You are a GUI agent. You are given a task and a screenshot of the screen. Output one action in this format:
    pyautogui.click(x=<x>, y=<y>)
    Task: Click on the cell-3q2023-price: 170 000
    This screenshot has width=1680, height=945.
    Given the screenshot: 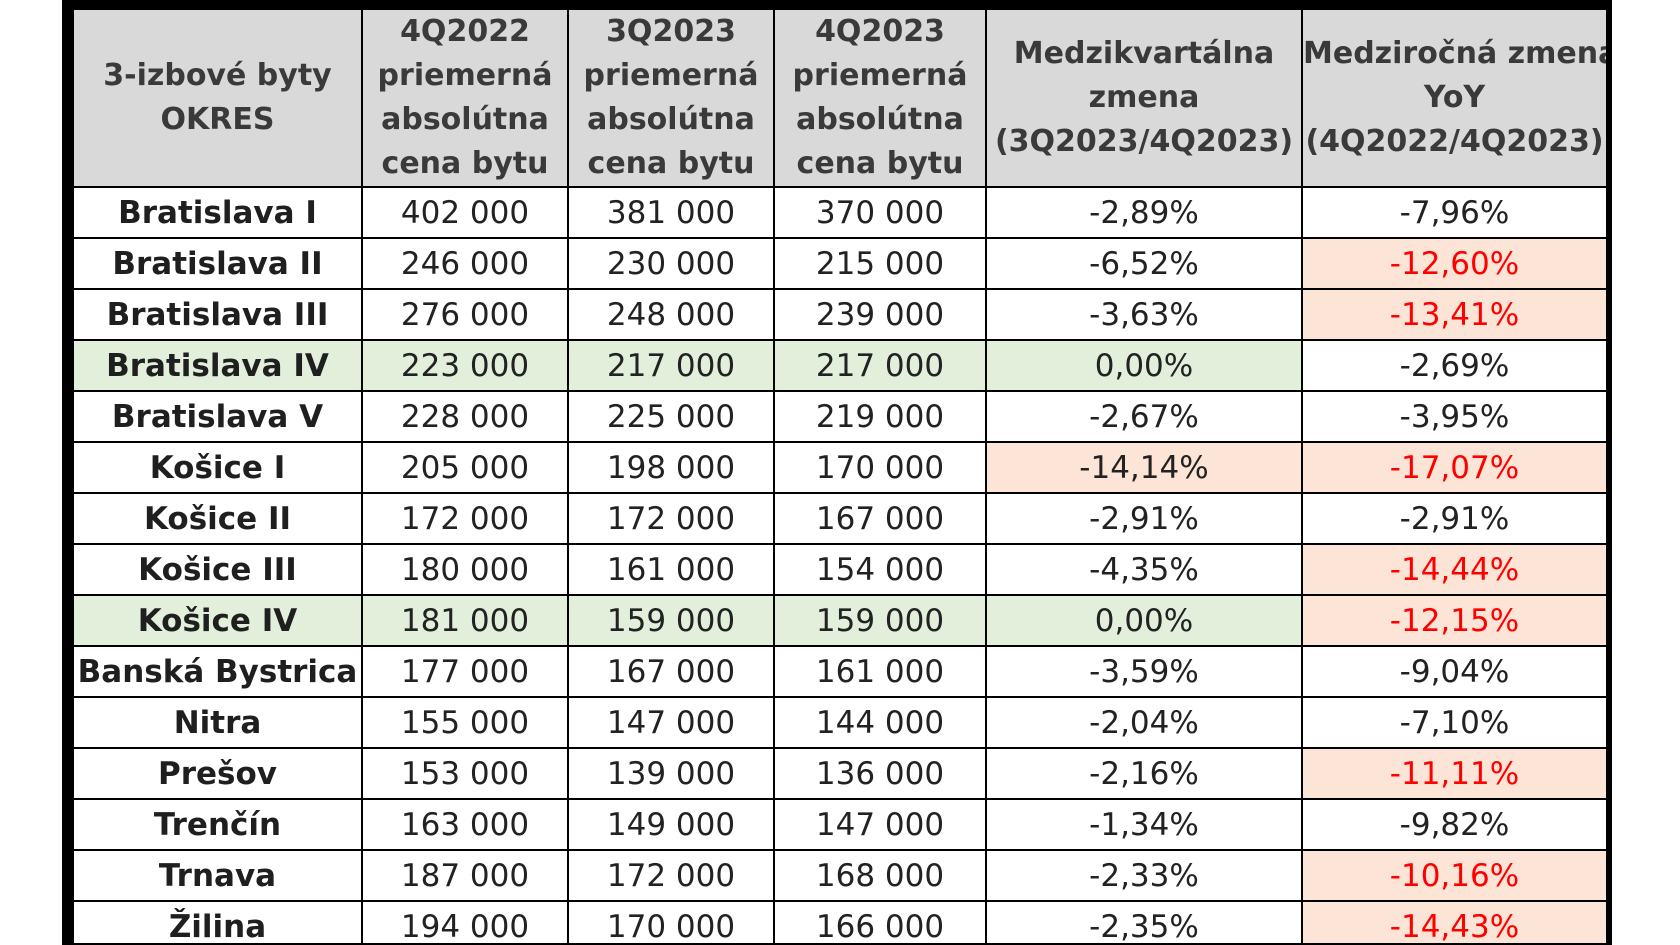 What is the action you would take?
    pyautogui.click(x=671, y=921)
    